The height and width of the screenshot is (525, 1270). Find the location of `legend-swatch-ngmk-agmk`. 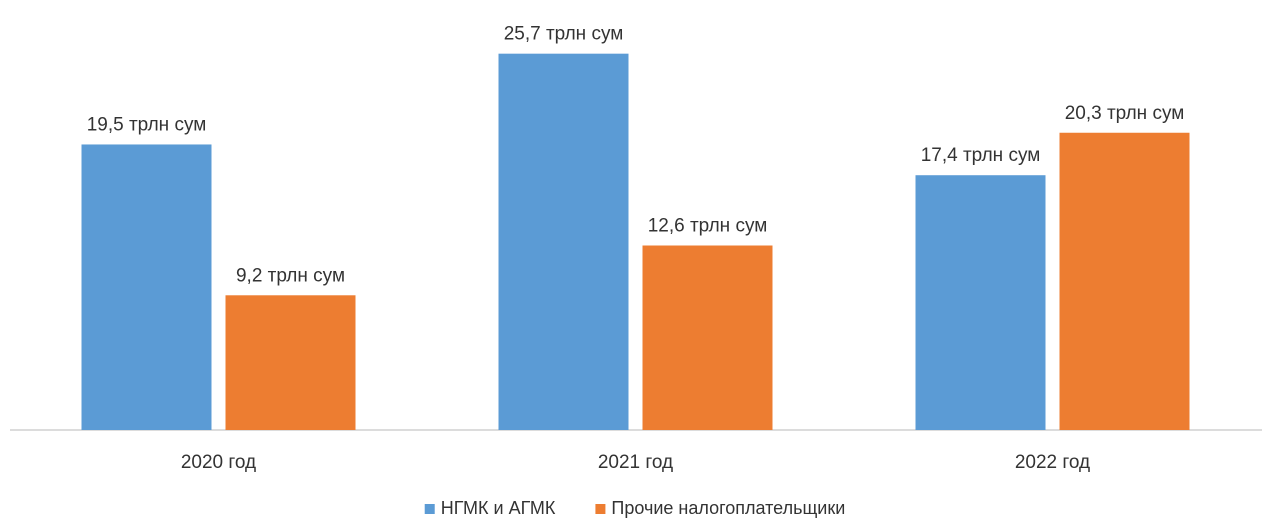

legend-swatch-ngmk-agmk is located at coordinates (429, 509).